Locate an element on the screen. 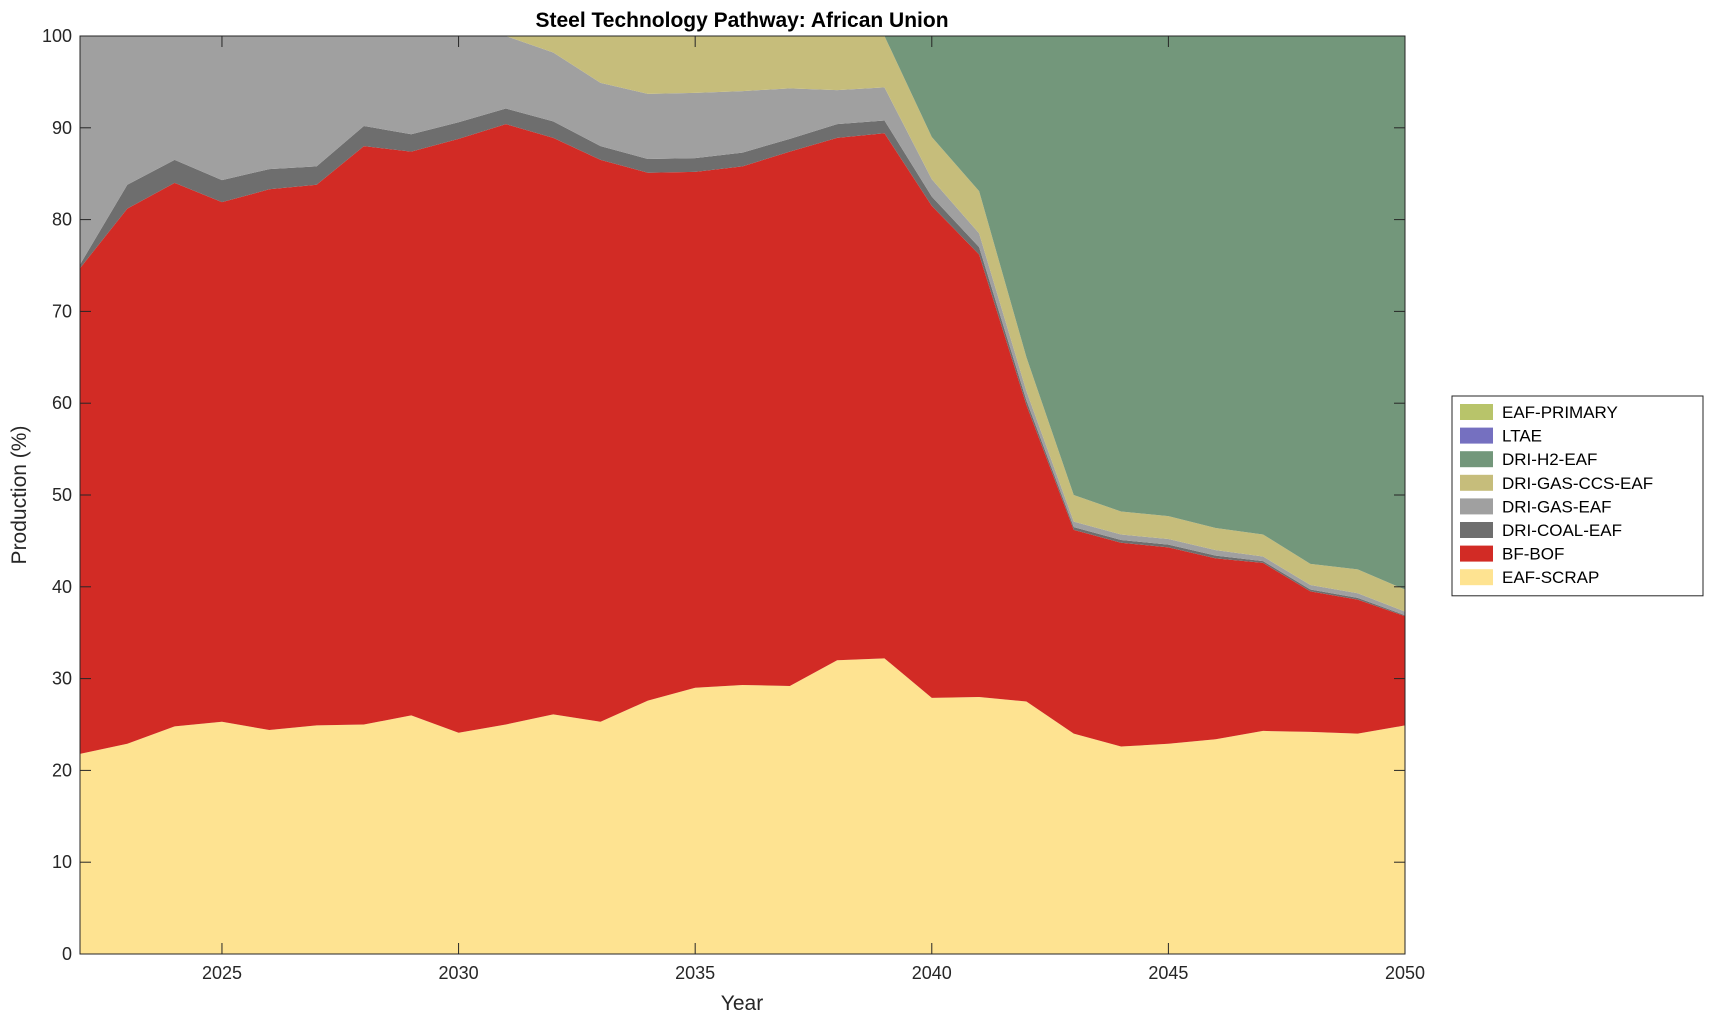  y-tick-label: 80 is located at coordinates (62, 220).